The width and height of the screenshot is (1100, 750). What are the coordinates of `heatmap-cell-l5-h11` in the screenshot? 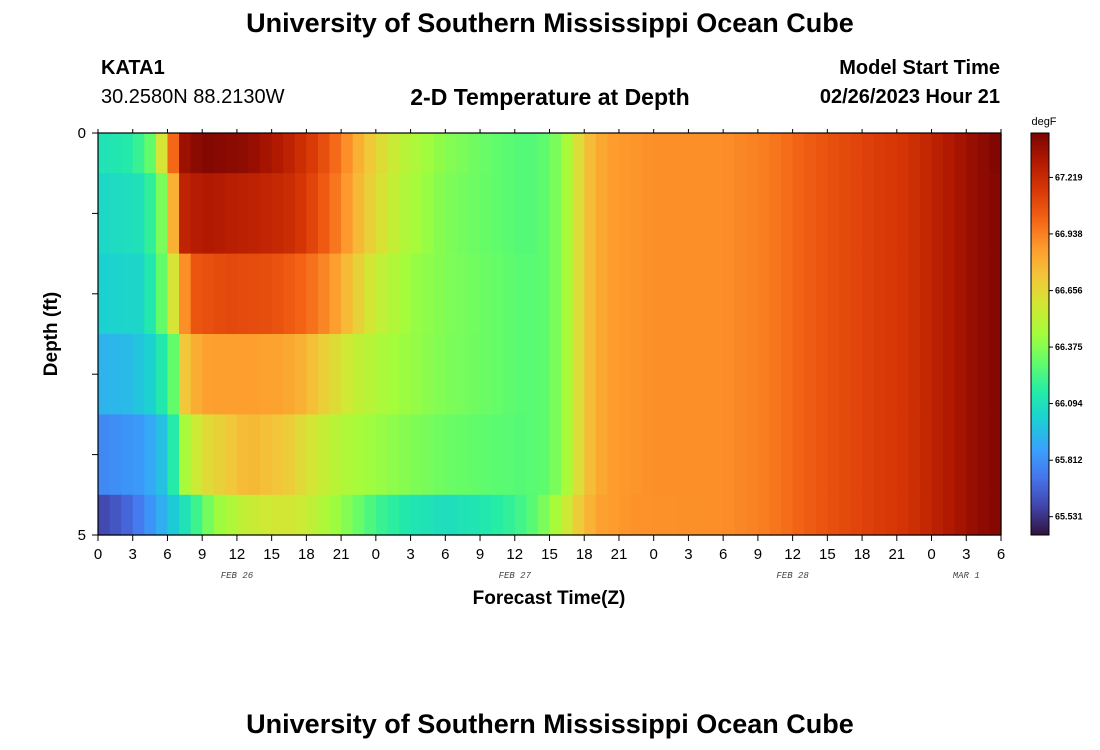 It's located at (231, 515).